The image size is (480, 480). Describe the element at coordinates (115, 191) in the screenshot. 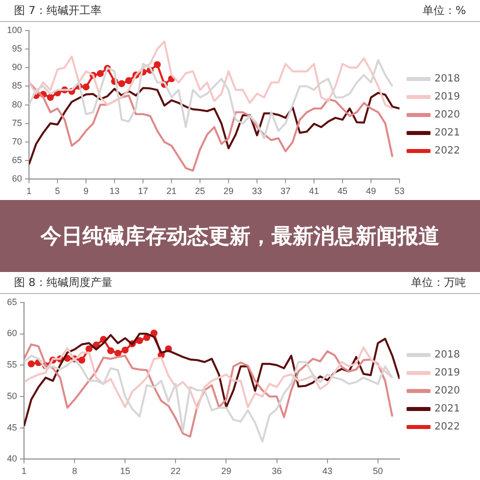

I see `x-tick-label: 13` at that location.